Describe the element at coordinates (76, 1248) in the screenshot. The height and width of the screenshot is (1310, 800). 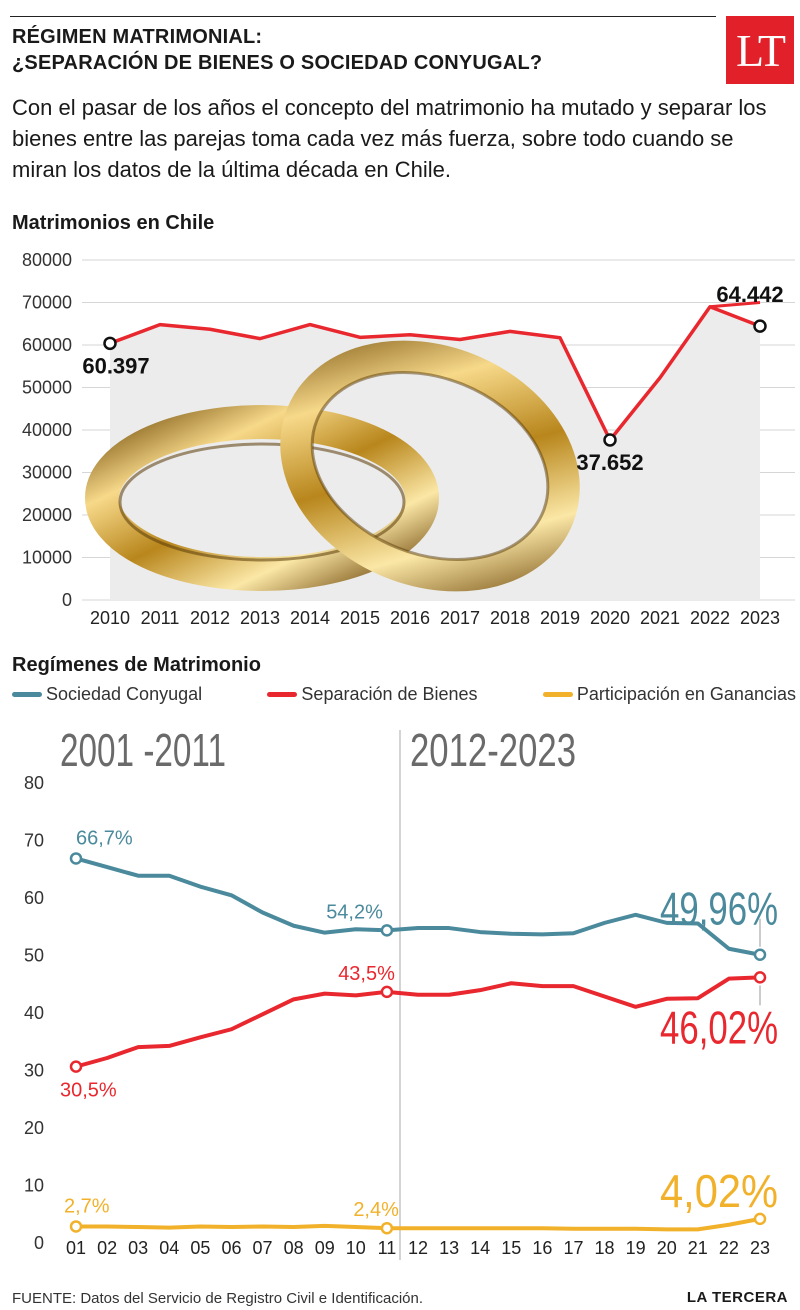
I see `x-tick-label: 01` at that location.